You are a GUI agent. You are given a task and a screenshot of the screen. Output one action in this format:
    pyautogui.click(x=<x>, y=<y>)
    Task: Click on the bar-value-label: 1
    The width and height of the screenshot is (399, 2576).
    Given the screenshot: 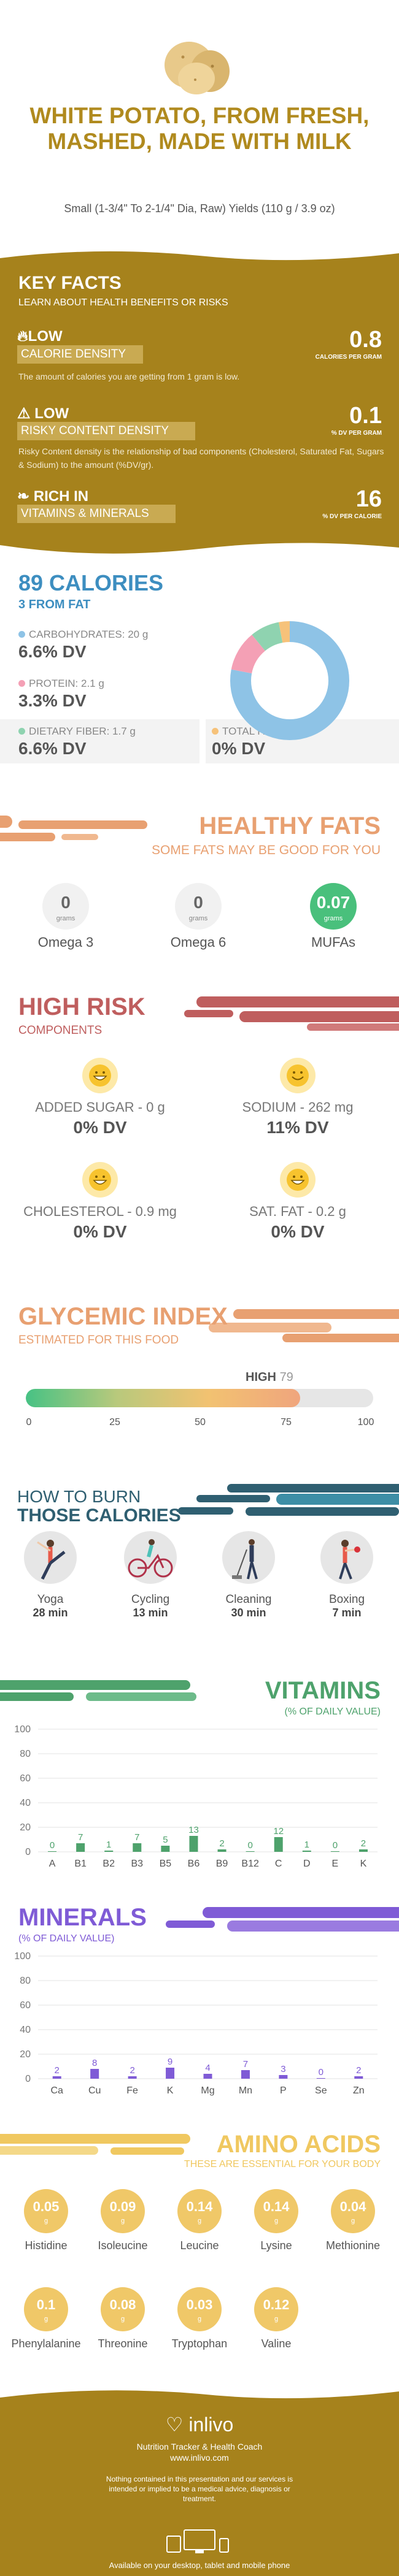 What is the action you would take?
    pyautogui.click(x=108, y=1845)
    